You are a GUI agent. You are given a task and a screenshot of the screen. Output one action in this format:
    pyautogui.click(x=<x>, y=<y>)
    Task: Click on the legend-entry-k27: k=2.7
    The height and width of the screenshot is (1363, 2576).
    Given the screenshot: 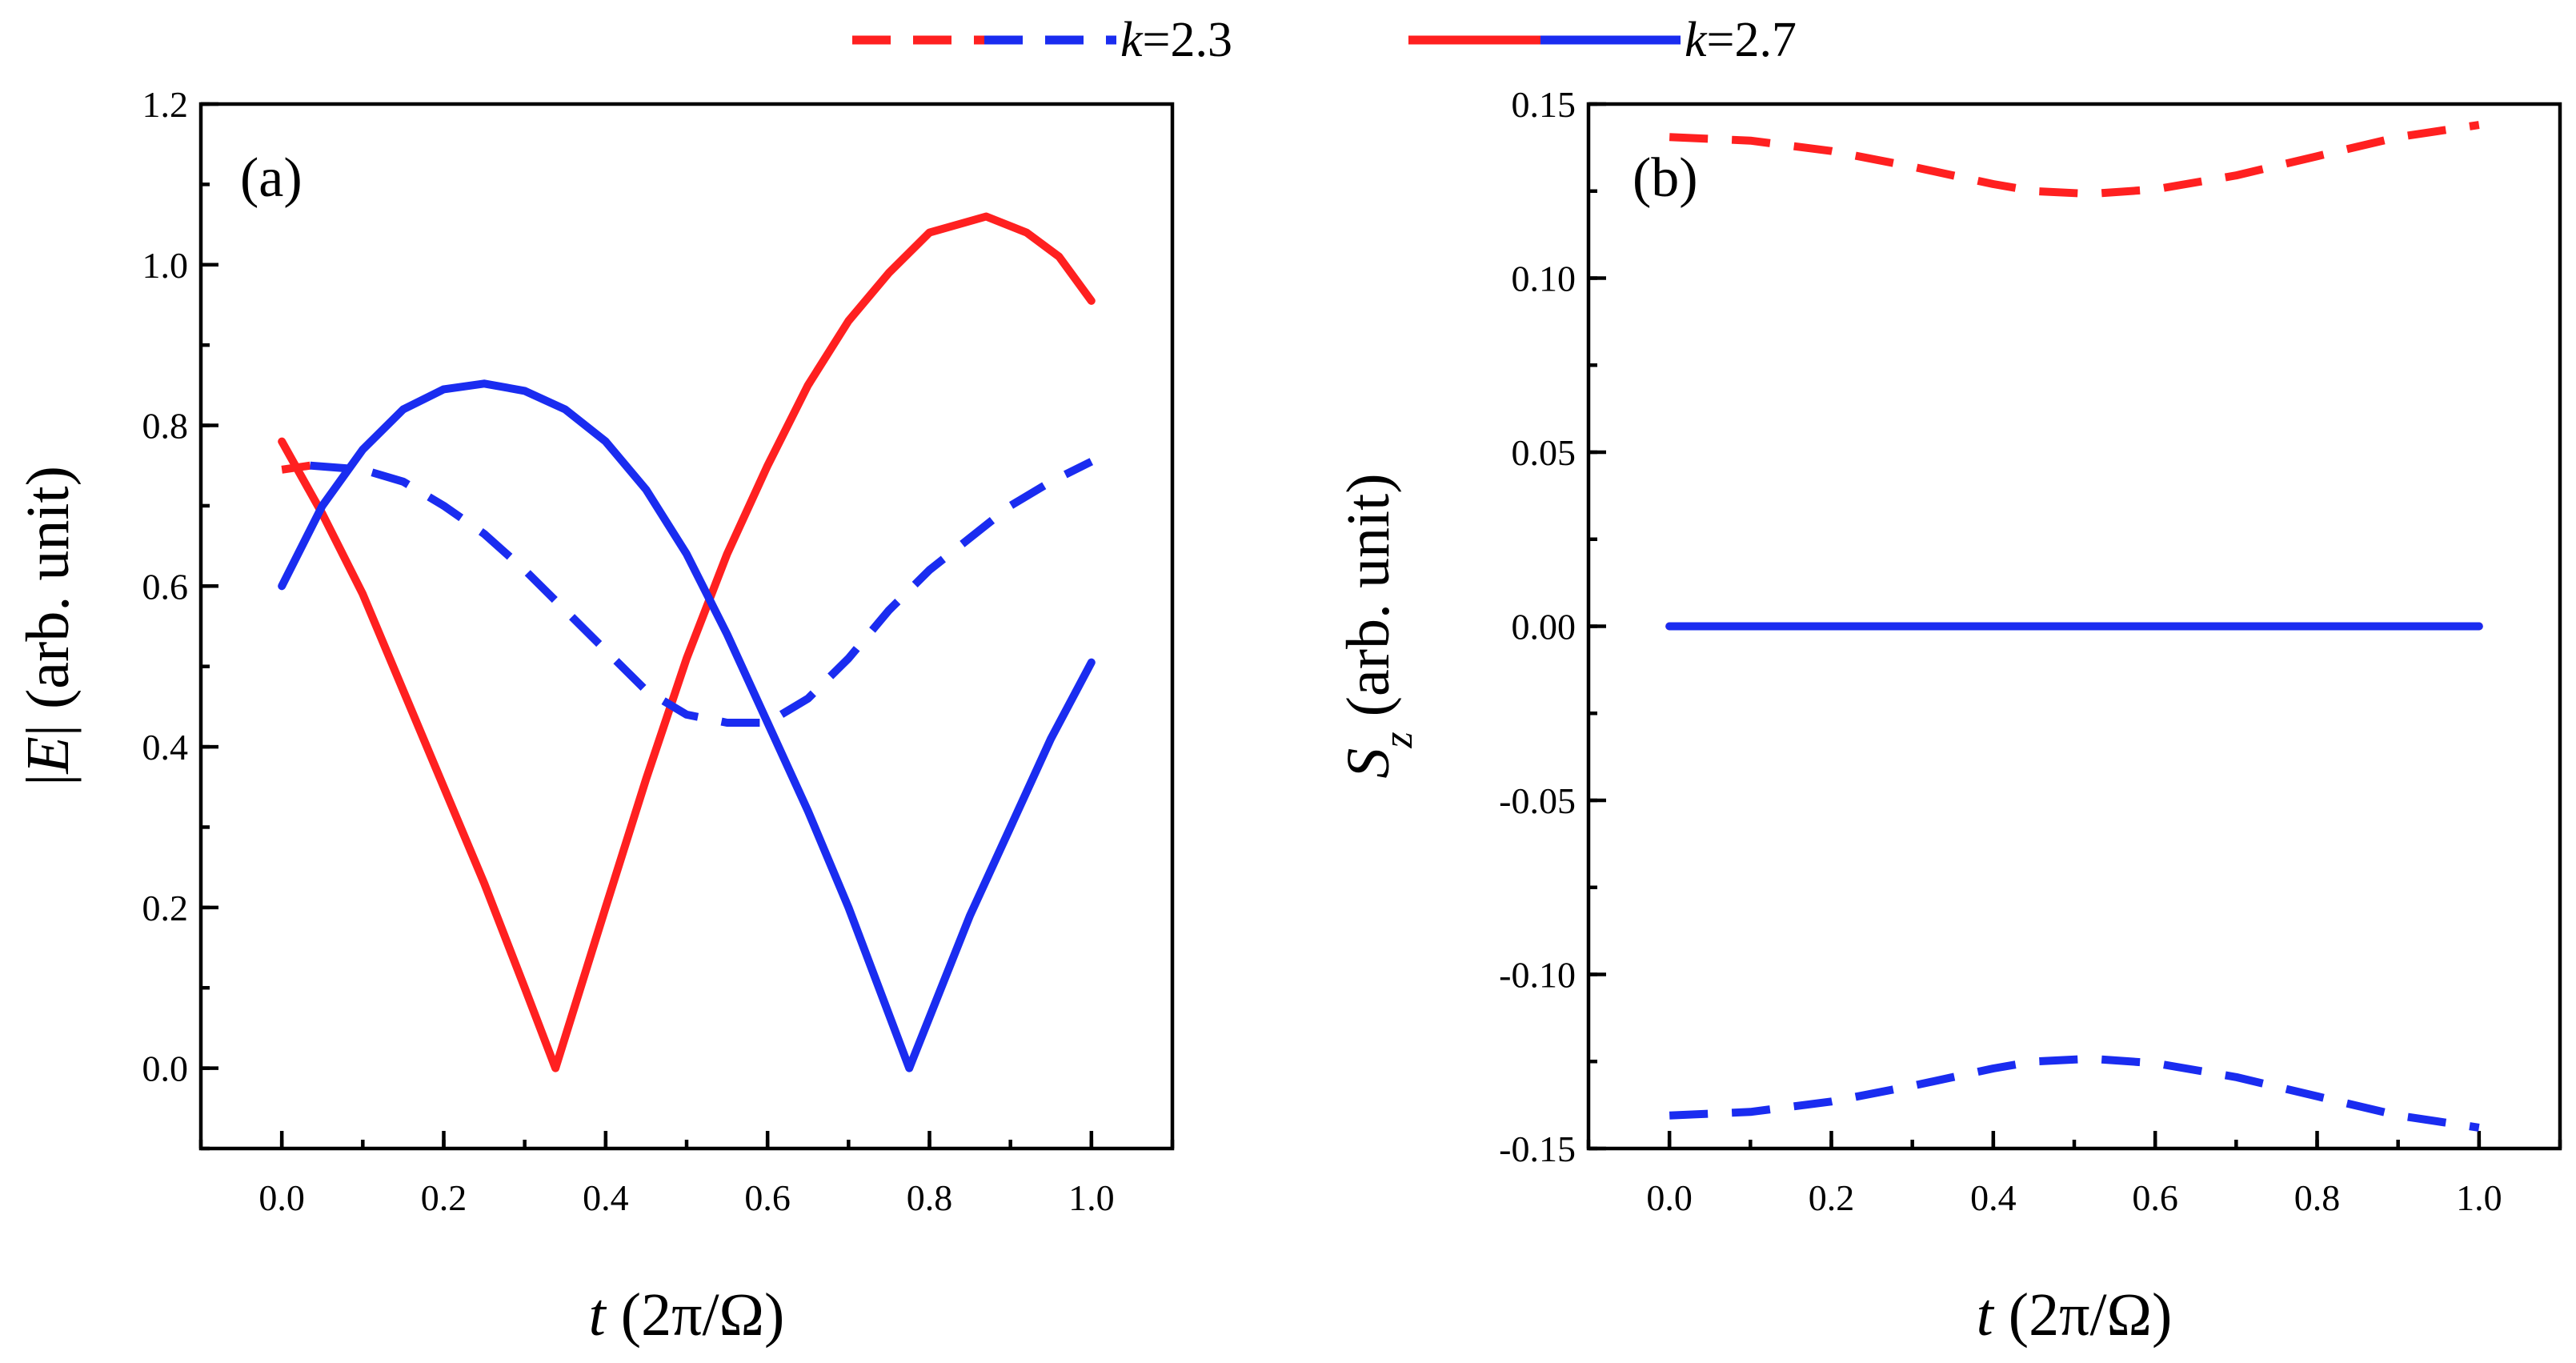 What is the action you would take?
    pyautogui.click(x=1602, y=40)
    